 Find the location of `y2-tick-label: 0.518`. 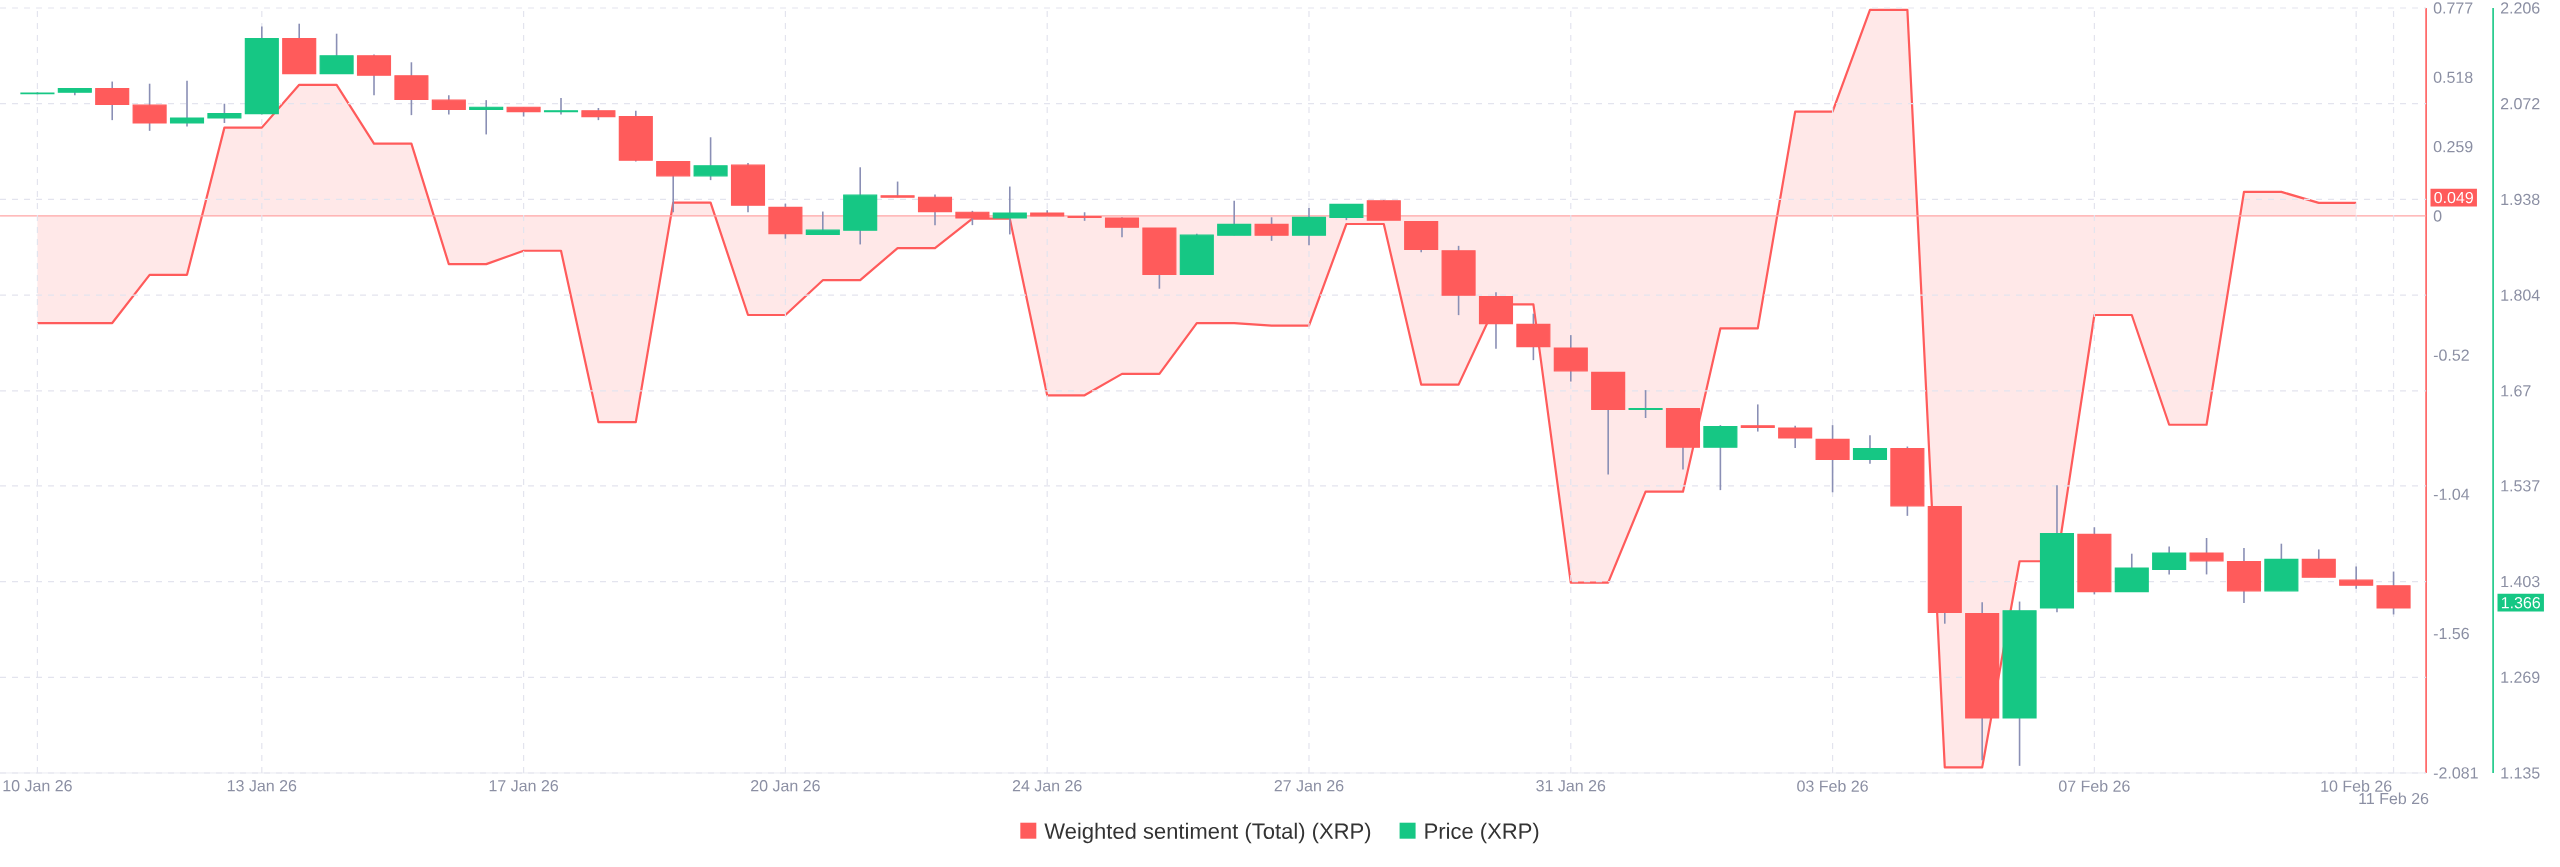

y2-tick-label: 0.518 is located at coordinates (2453, 77).